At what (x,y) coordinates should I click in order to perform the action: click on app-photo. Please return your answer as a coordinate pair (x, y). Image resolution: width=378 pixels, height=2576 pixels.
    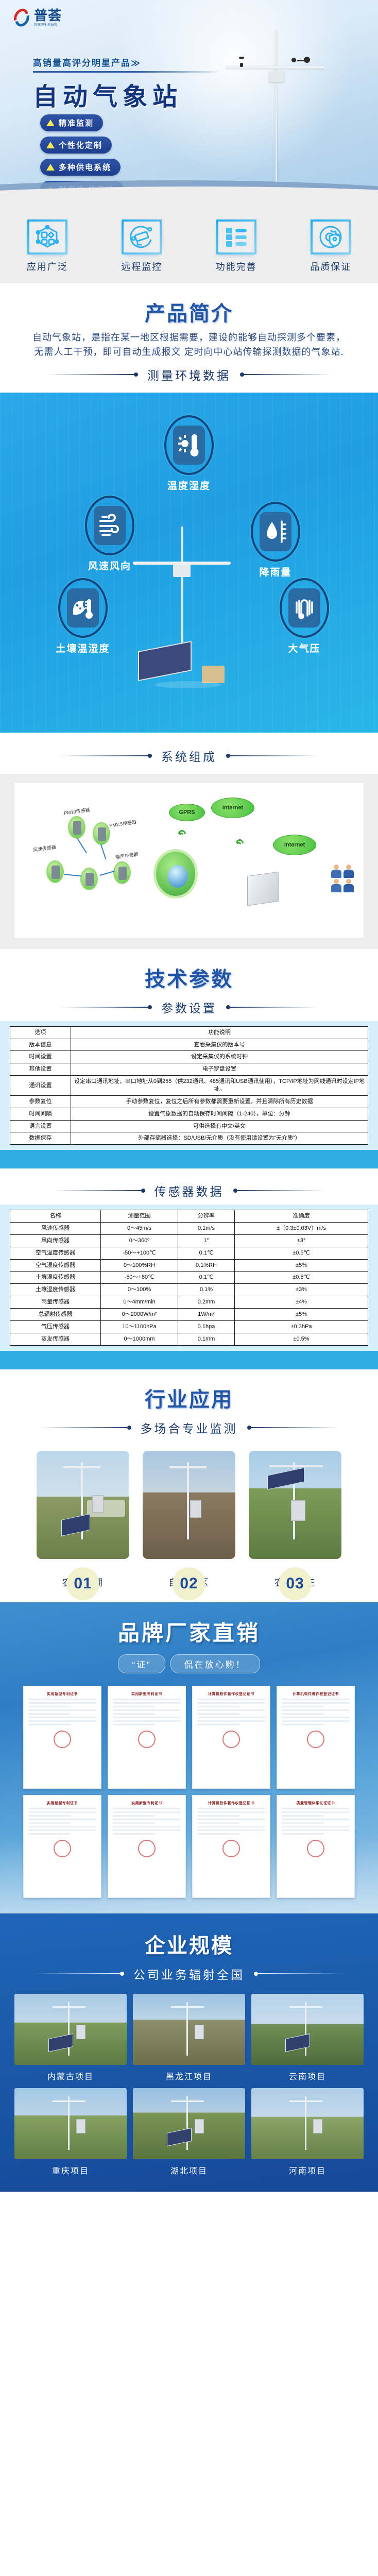
    Looking at the image, I should click on (295, 1504).